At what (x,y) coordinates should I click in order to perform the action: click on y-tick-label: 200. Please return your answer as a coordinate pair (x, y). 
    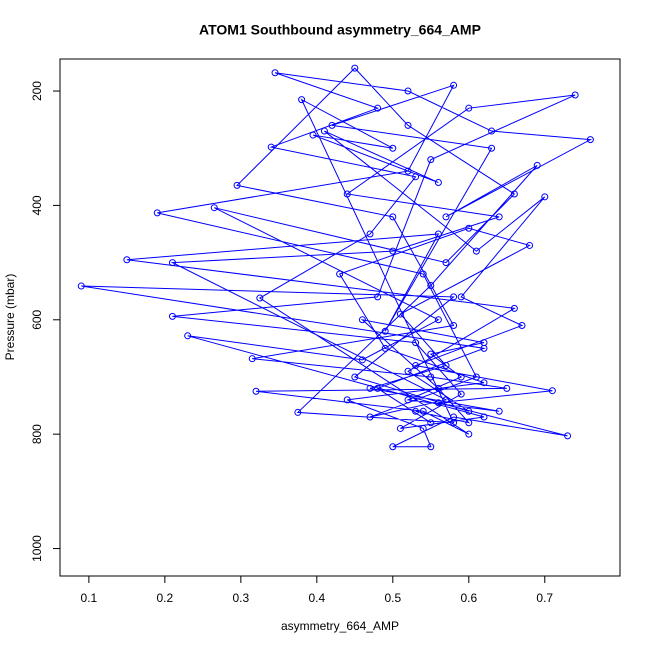
    Looking at the image, I should click on (37, 91).